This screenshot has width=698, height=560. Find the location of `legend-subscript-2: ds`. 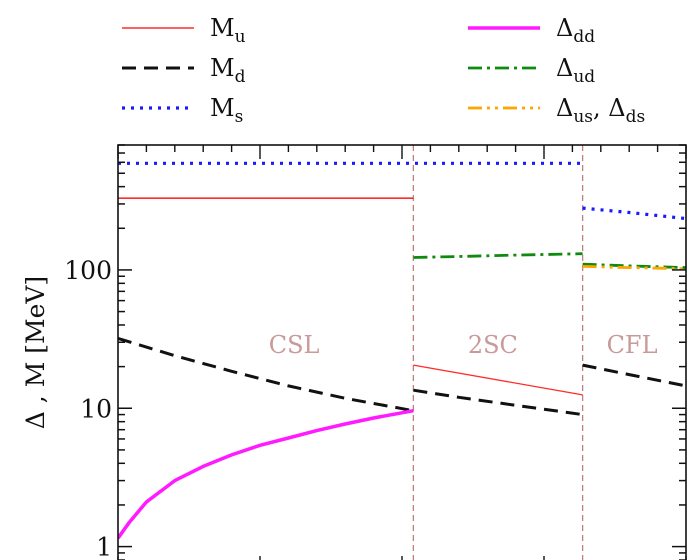

legend-subscript-2: ds is located at coordinates (636, 117).